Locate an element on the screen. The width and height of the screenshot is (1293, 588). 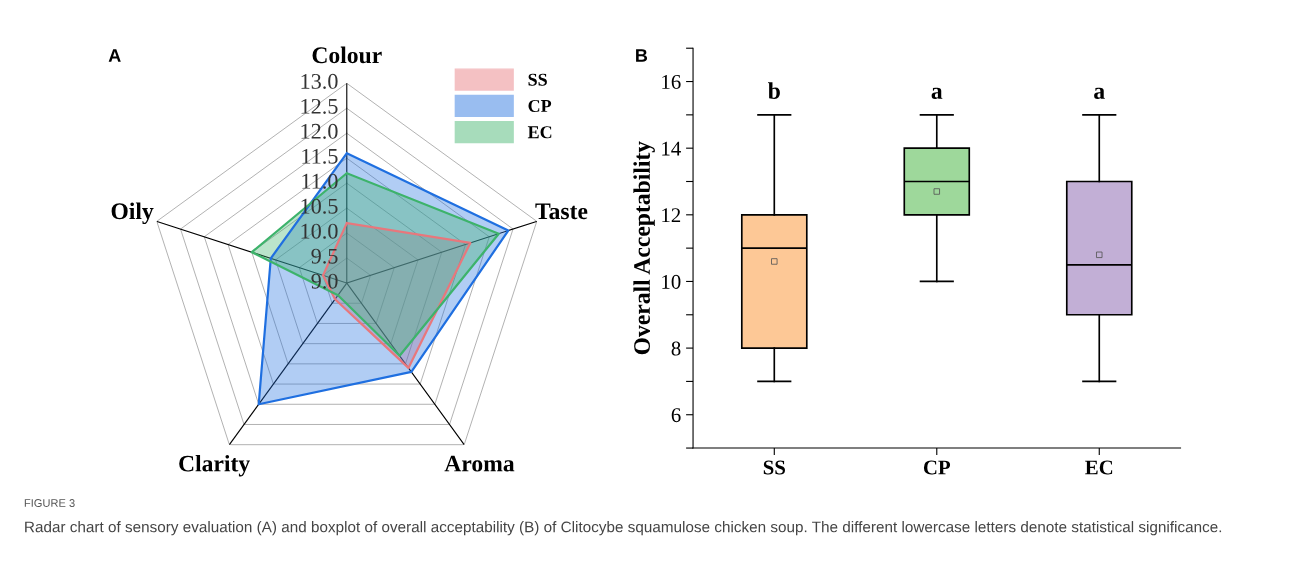
legend-label: SS is located at coordinates (537, 79).